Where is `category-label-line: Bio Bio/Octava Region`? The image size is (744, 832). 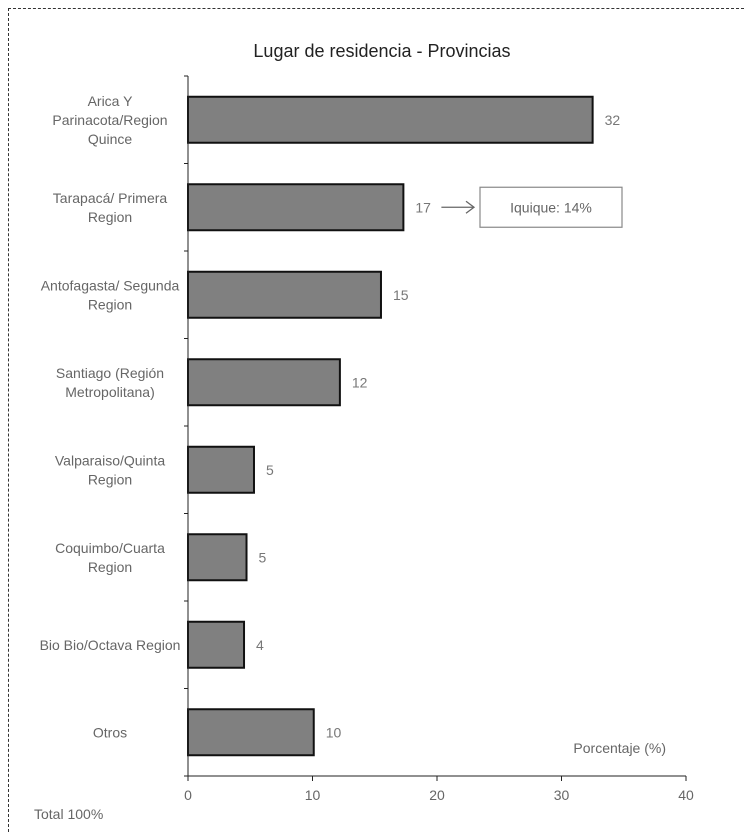 category-label-line: Bio Bio/Octava Region is located at coordinates (110, 645).